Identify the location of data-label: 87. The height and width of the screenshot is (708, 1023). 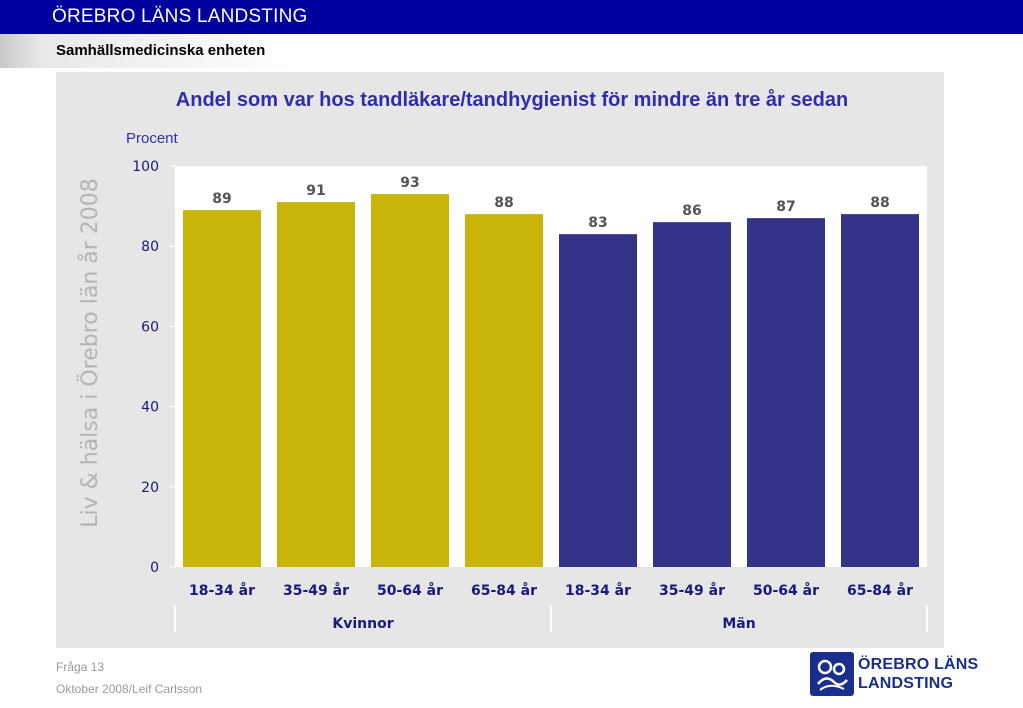
(785, 207).